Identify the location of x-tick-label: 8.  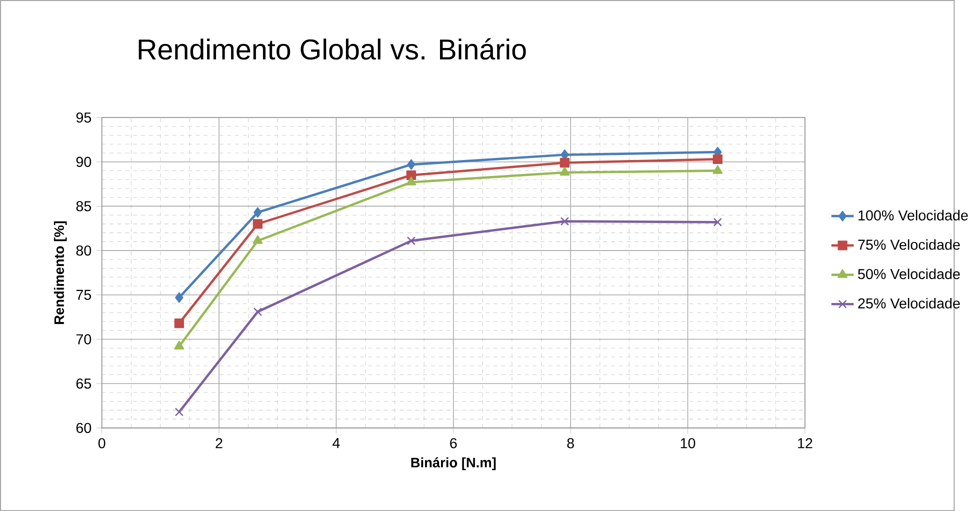
(570, 443).